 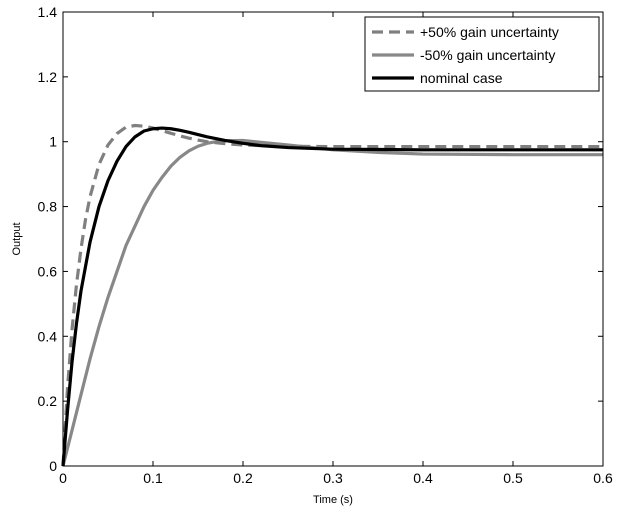 I want to click on y-tick-label: 0, so click(x=53, y=466).